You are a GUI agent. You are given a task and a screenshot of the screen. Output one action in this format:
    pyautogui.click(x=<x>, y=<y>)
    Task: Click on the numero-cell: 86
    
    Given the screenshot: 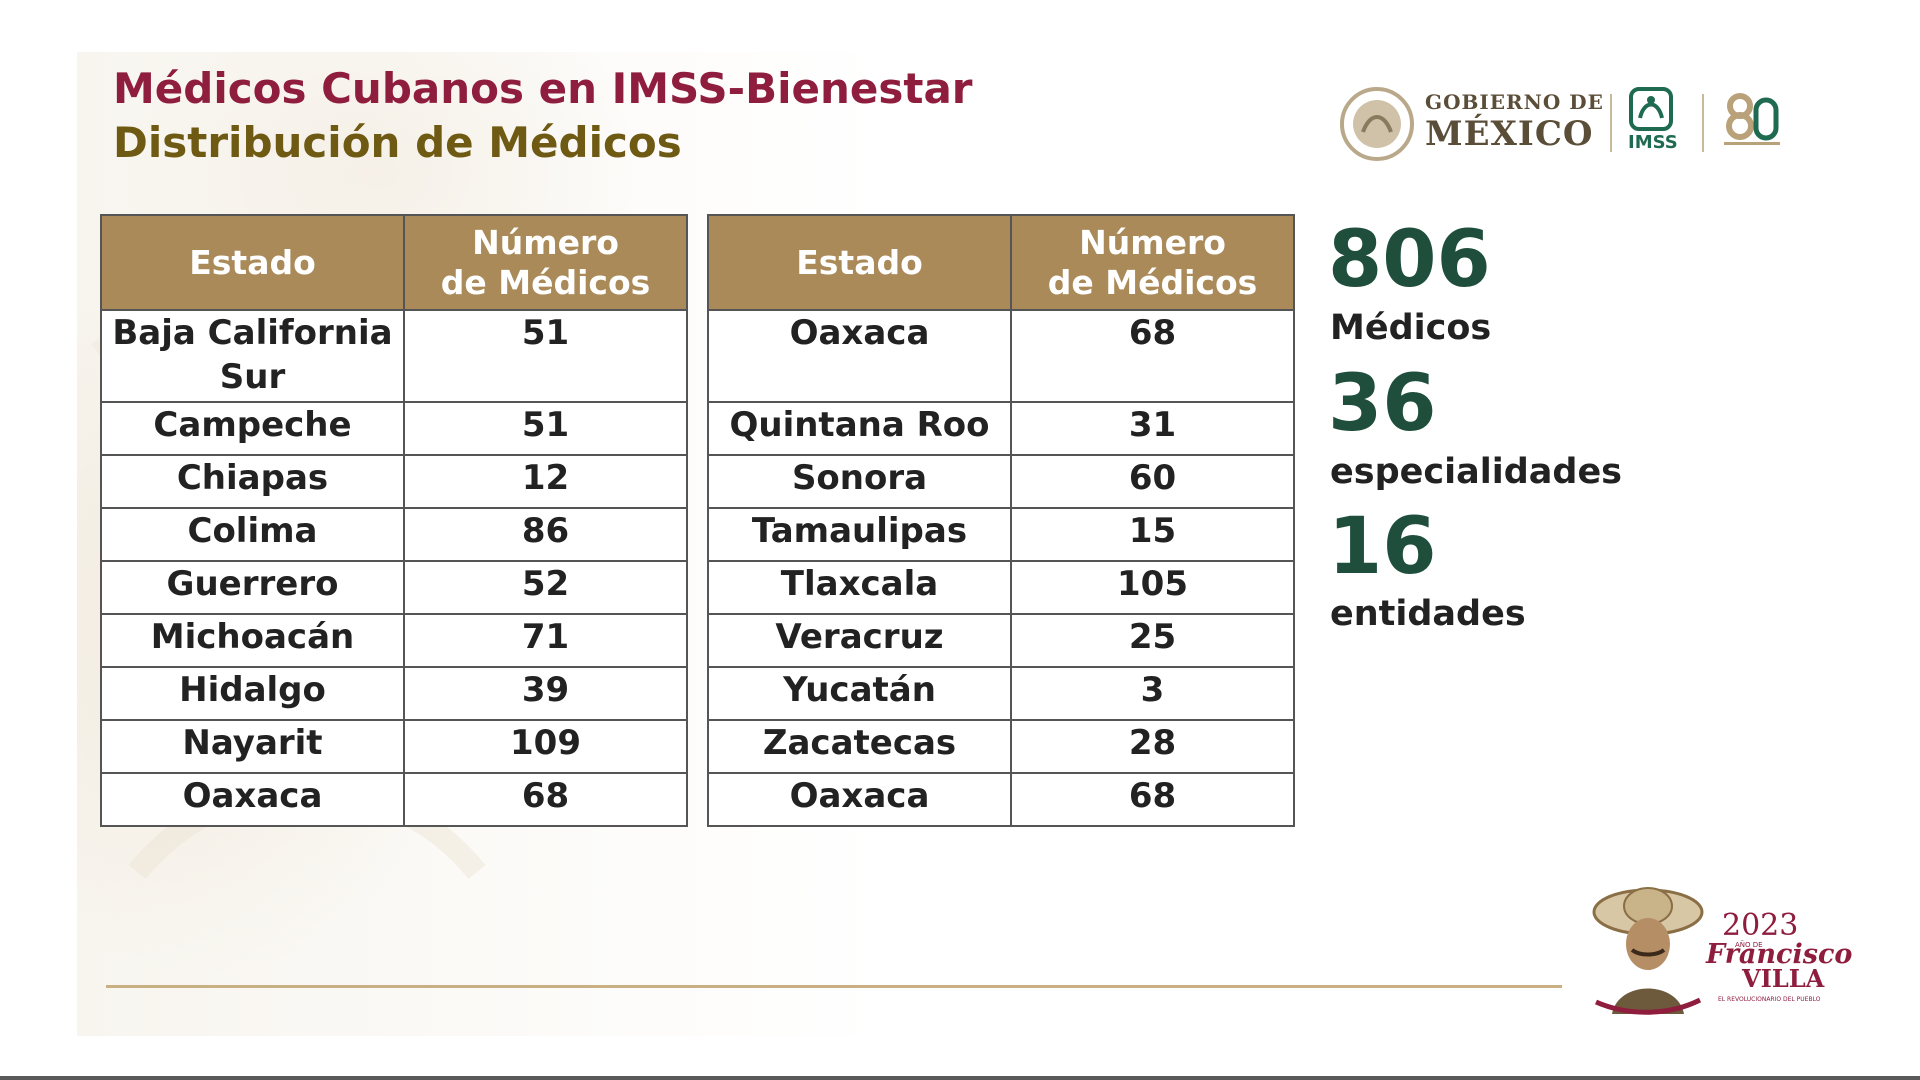 What is the action you would take?
    pyautogui.click(x=545, y=534)
    